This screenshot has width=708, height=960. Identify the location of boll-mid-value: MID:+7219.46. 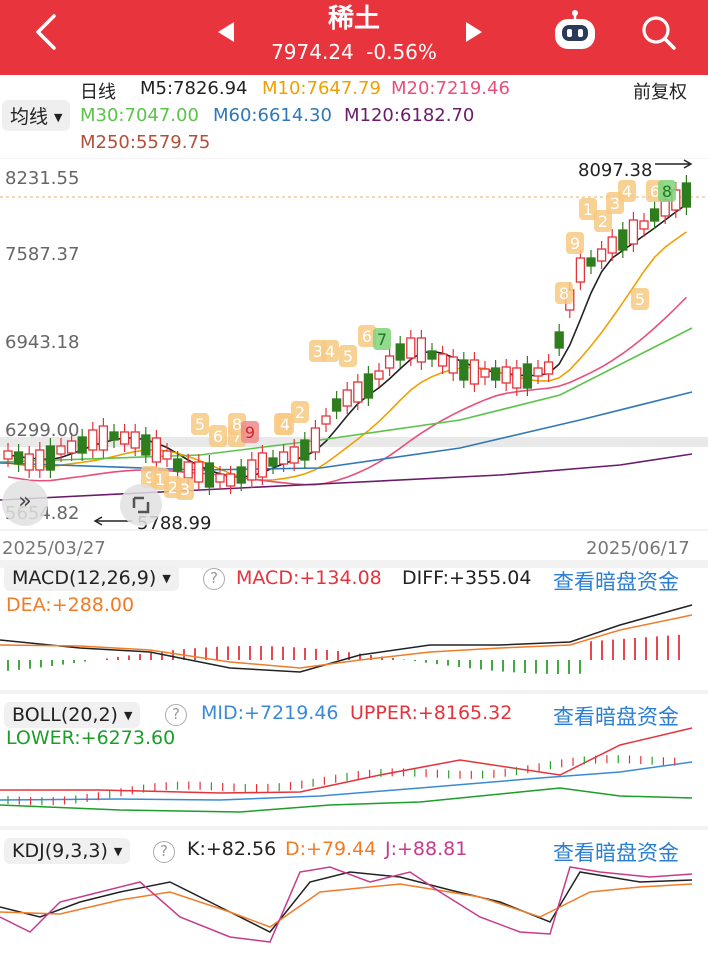
(270, 713).